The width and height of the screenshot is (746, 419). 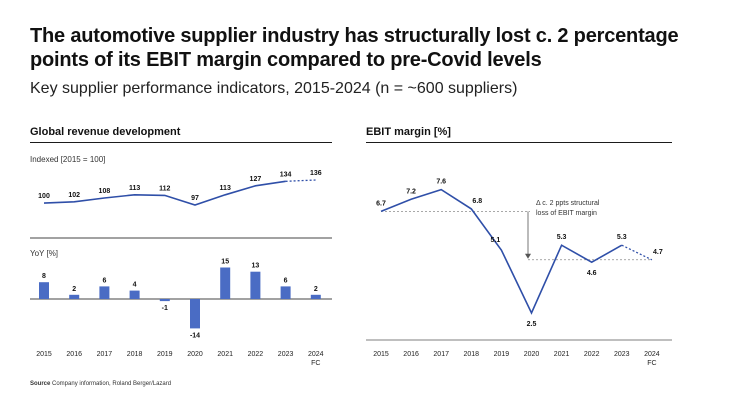 What do you see at coordinates (195, 335) in the screenshot?
I see `yoy-data-label: -14` at bounding box center [195, 335].